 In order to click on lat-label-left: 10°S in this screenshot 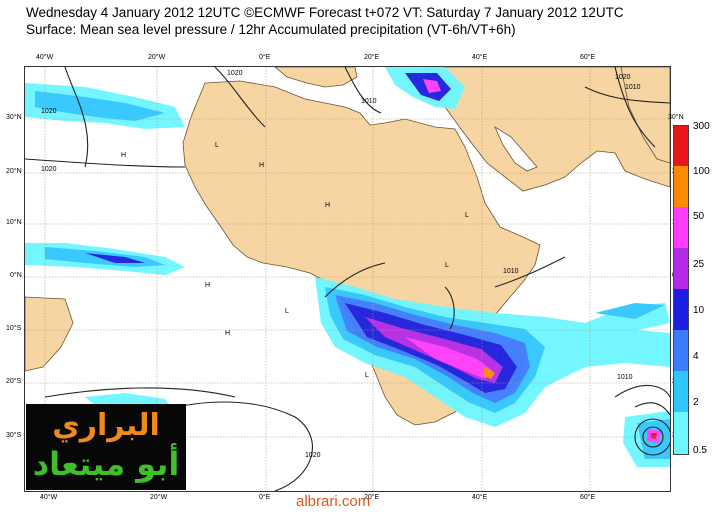, I will do `click(14, 328)`.